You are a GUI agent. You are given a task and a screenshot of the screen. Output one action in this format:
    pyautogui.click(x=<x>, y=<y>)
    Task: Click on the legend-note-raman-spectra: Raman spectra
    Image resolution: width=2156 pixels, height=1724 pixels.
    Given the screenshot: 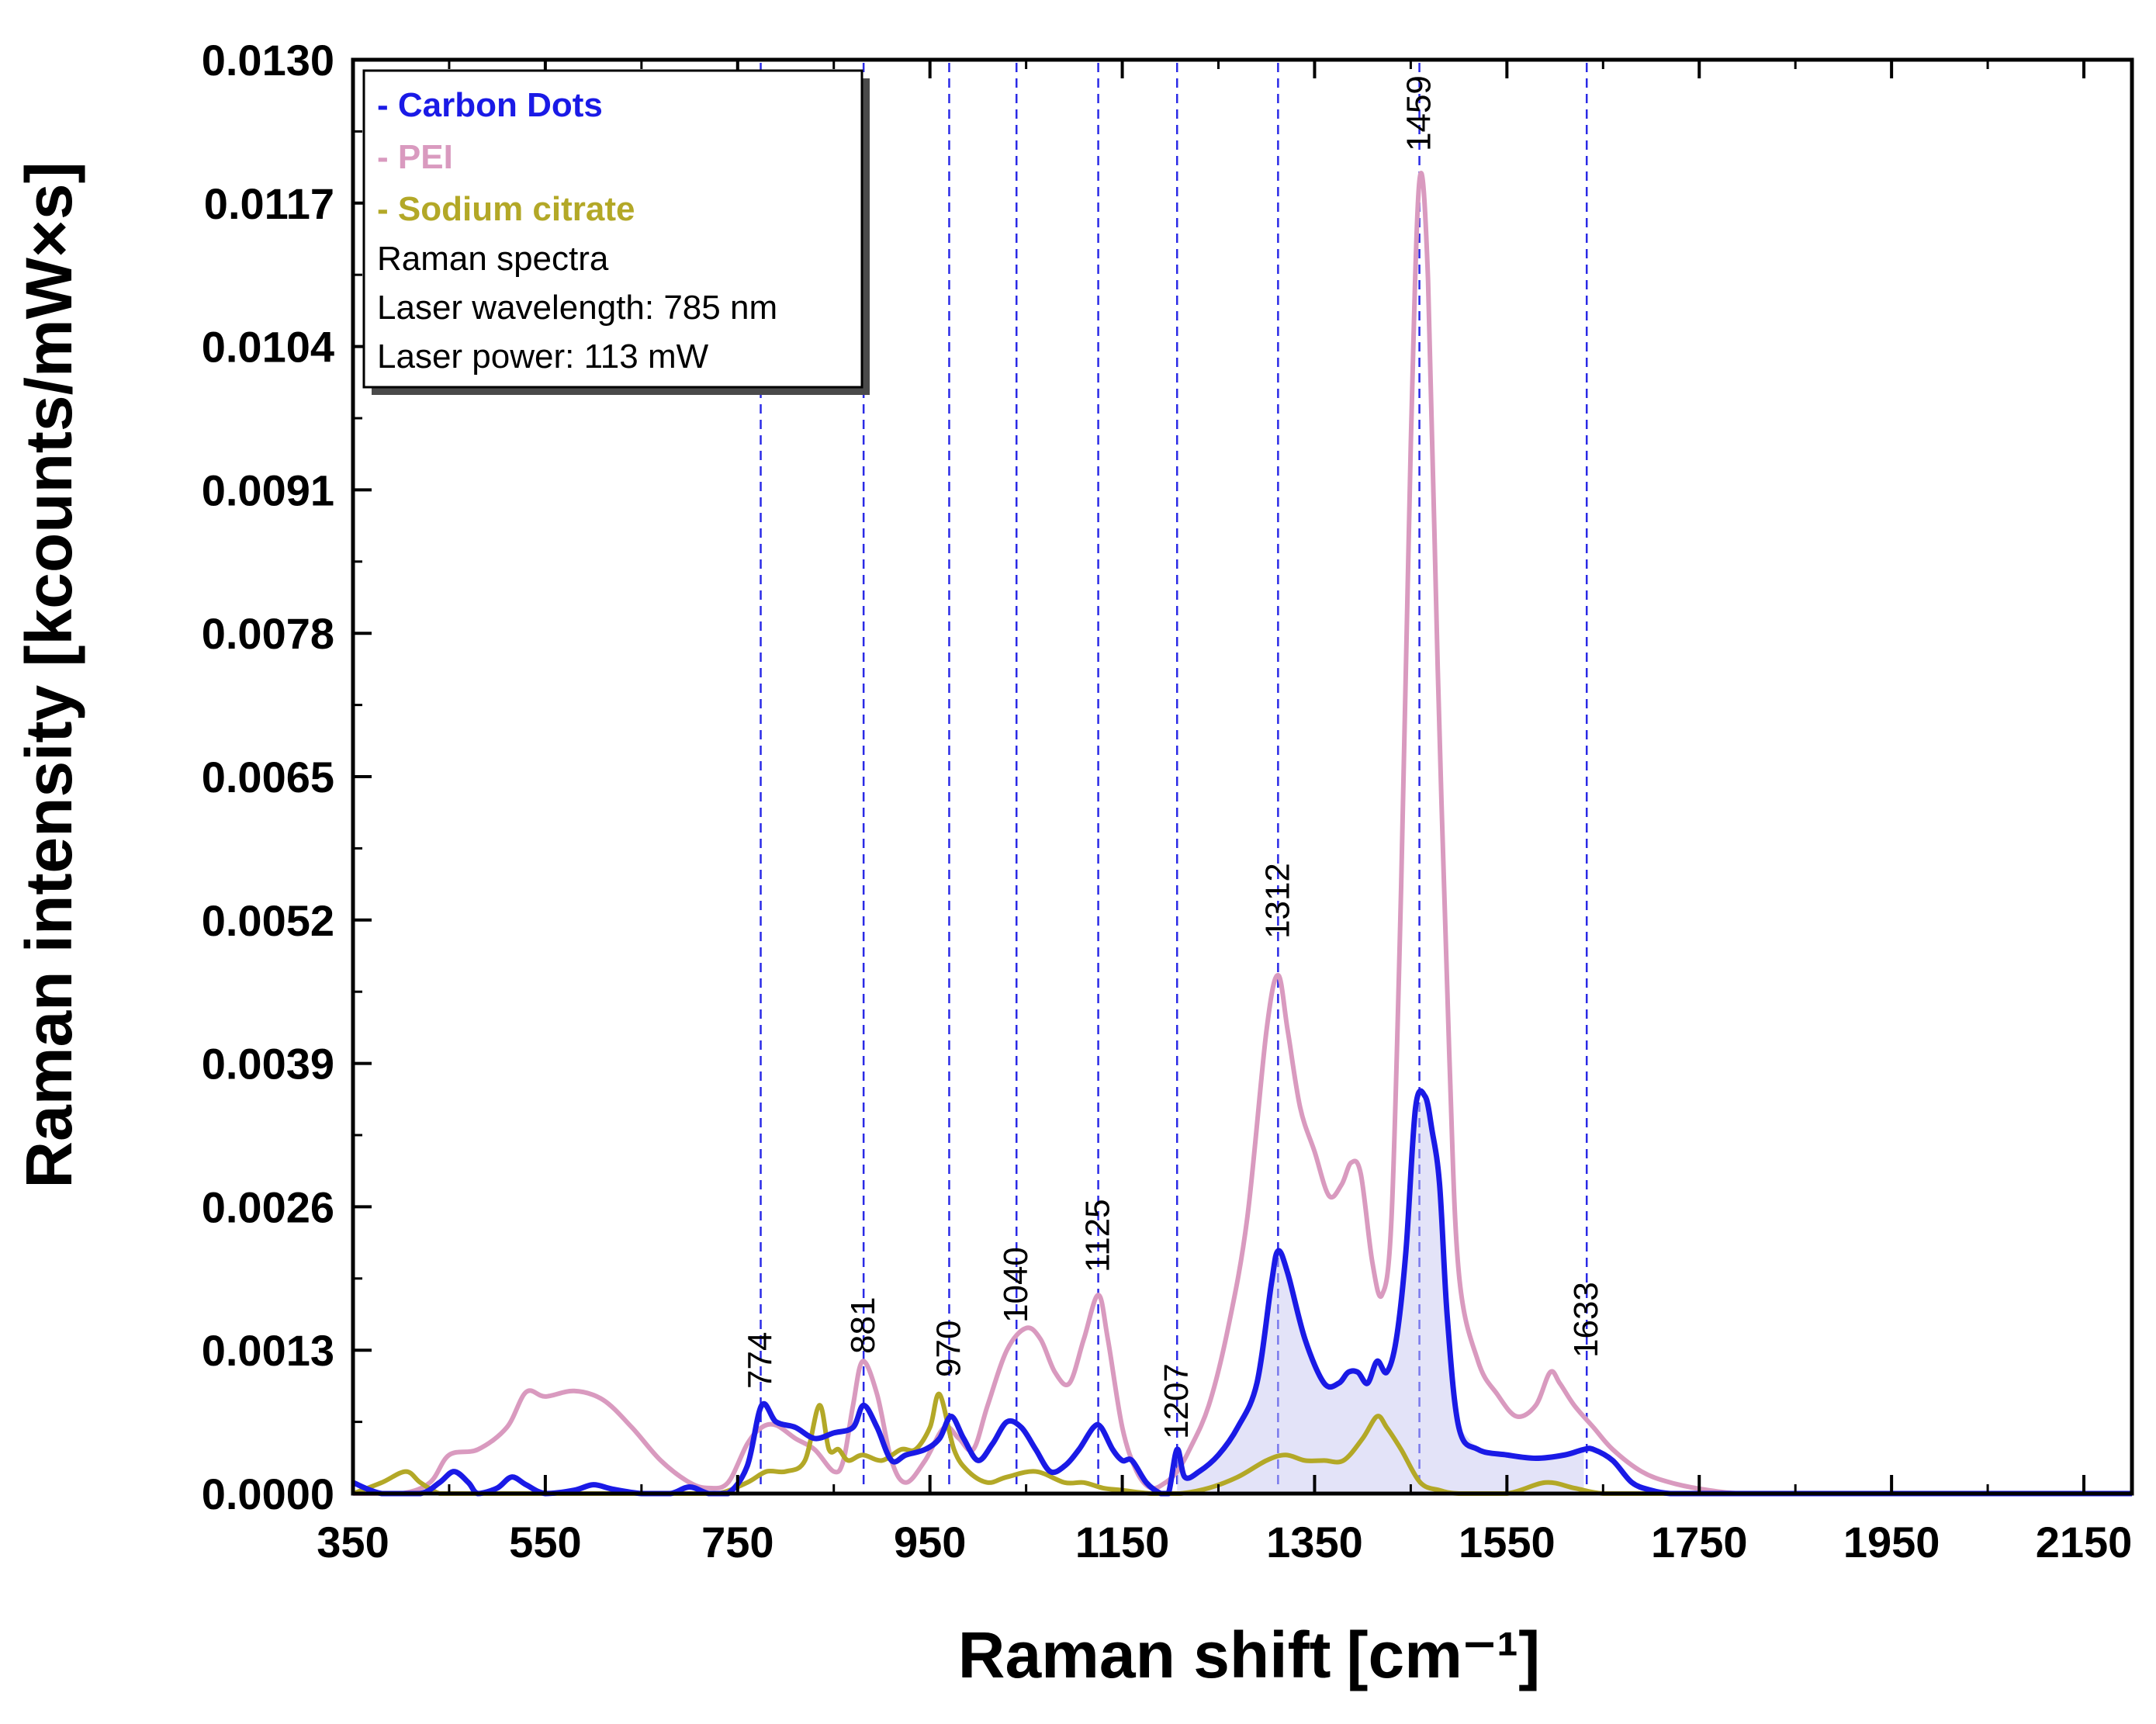 What is the action you would take?
    pyautogui.click(x=493, y=259)
    